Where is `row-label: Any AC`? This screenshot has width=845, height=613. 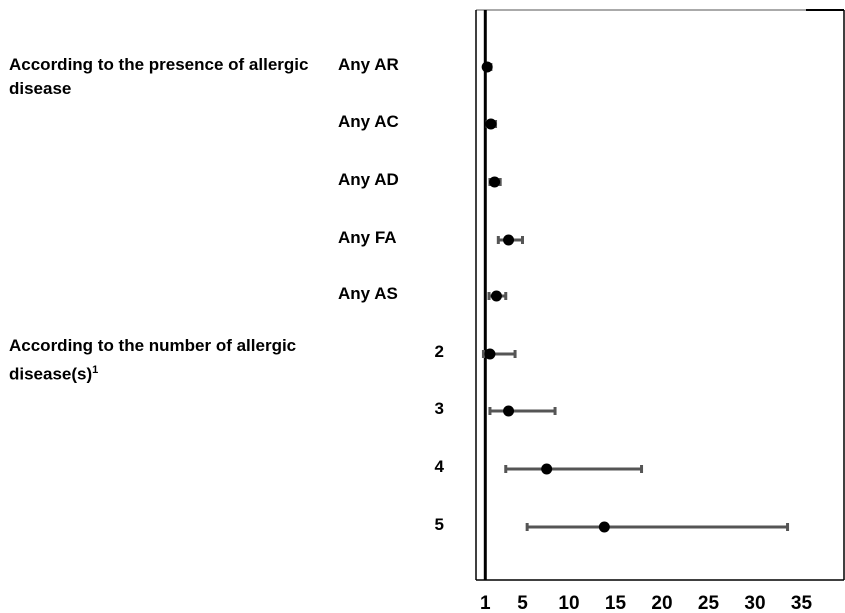
row-label: Any AC is located at coordinates (368, 121).